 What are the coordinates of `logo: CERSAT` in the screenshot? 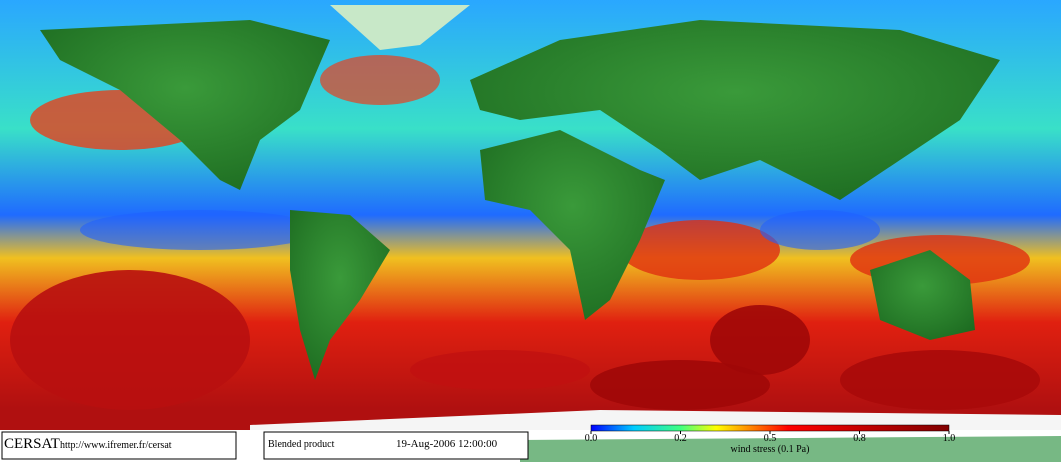 It's located at (32, 444).